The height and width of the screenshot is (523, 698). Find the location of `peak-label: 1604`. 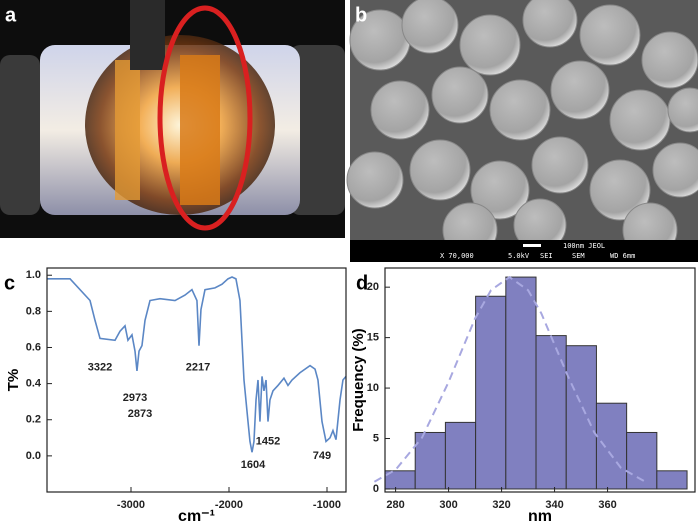

peak-label: 1604 is located at coordinates (253, 465).